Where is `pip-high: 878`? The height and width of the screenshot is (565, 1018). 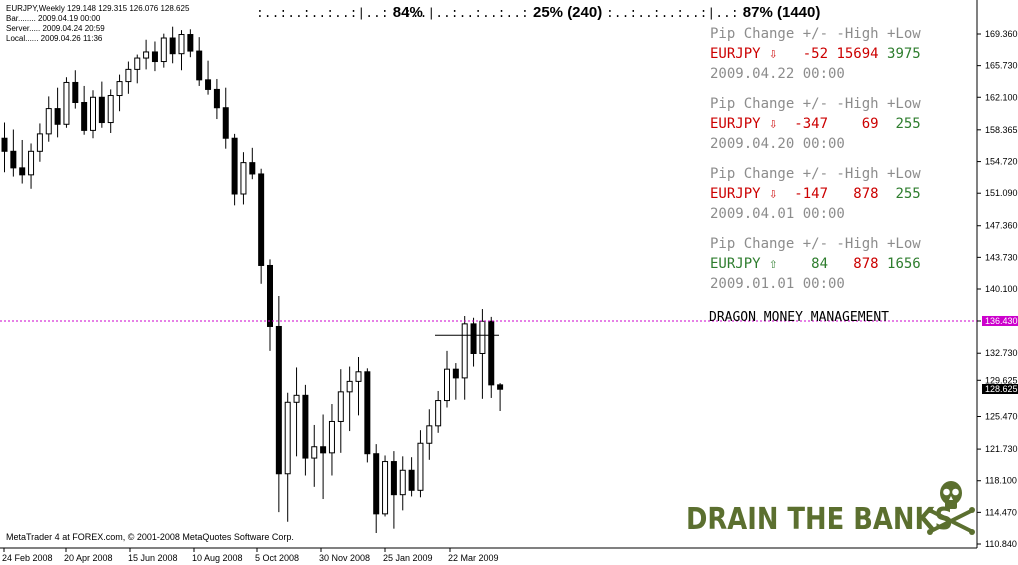 pip-high: 878 is located at coordinates (853, 194).